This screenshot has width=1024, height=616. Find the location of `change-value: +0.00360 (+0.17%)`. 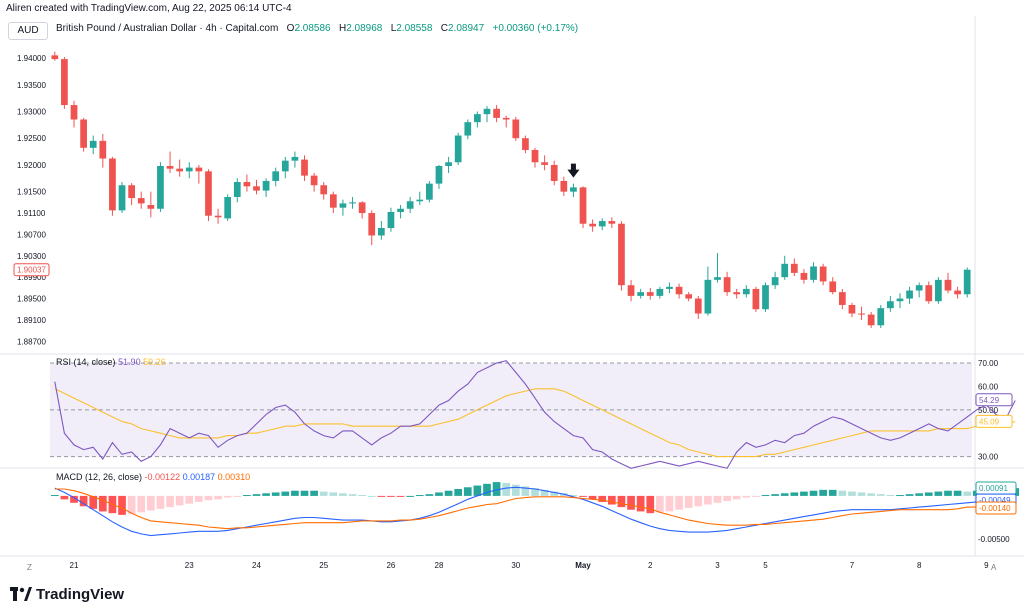

change-value: +0.00360 (+0.17%) is located at coordinates (535, 28).